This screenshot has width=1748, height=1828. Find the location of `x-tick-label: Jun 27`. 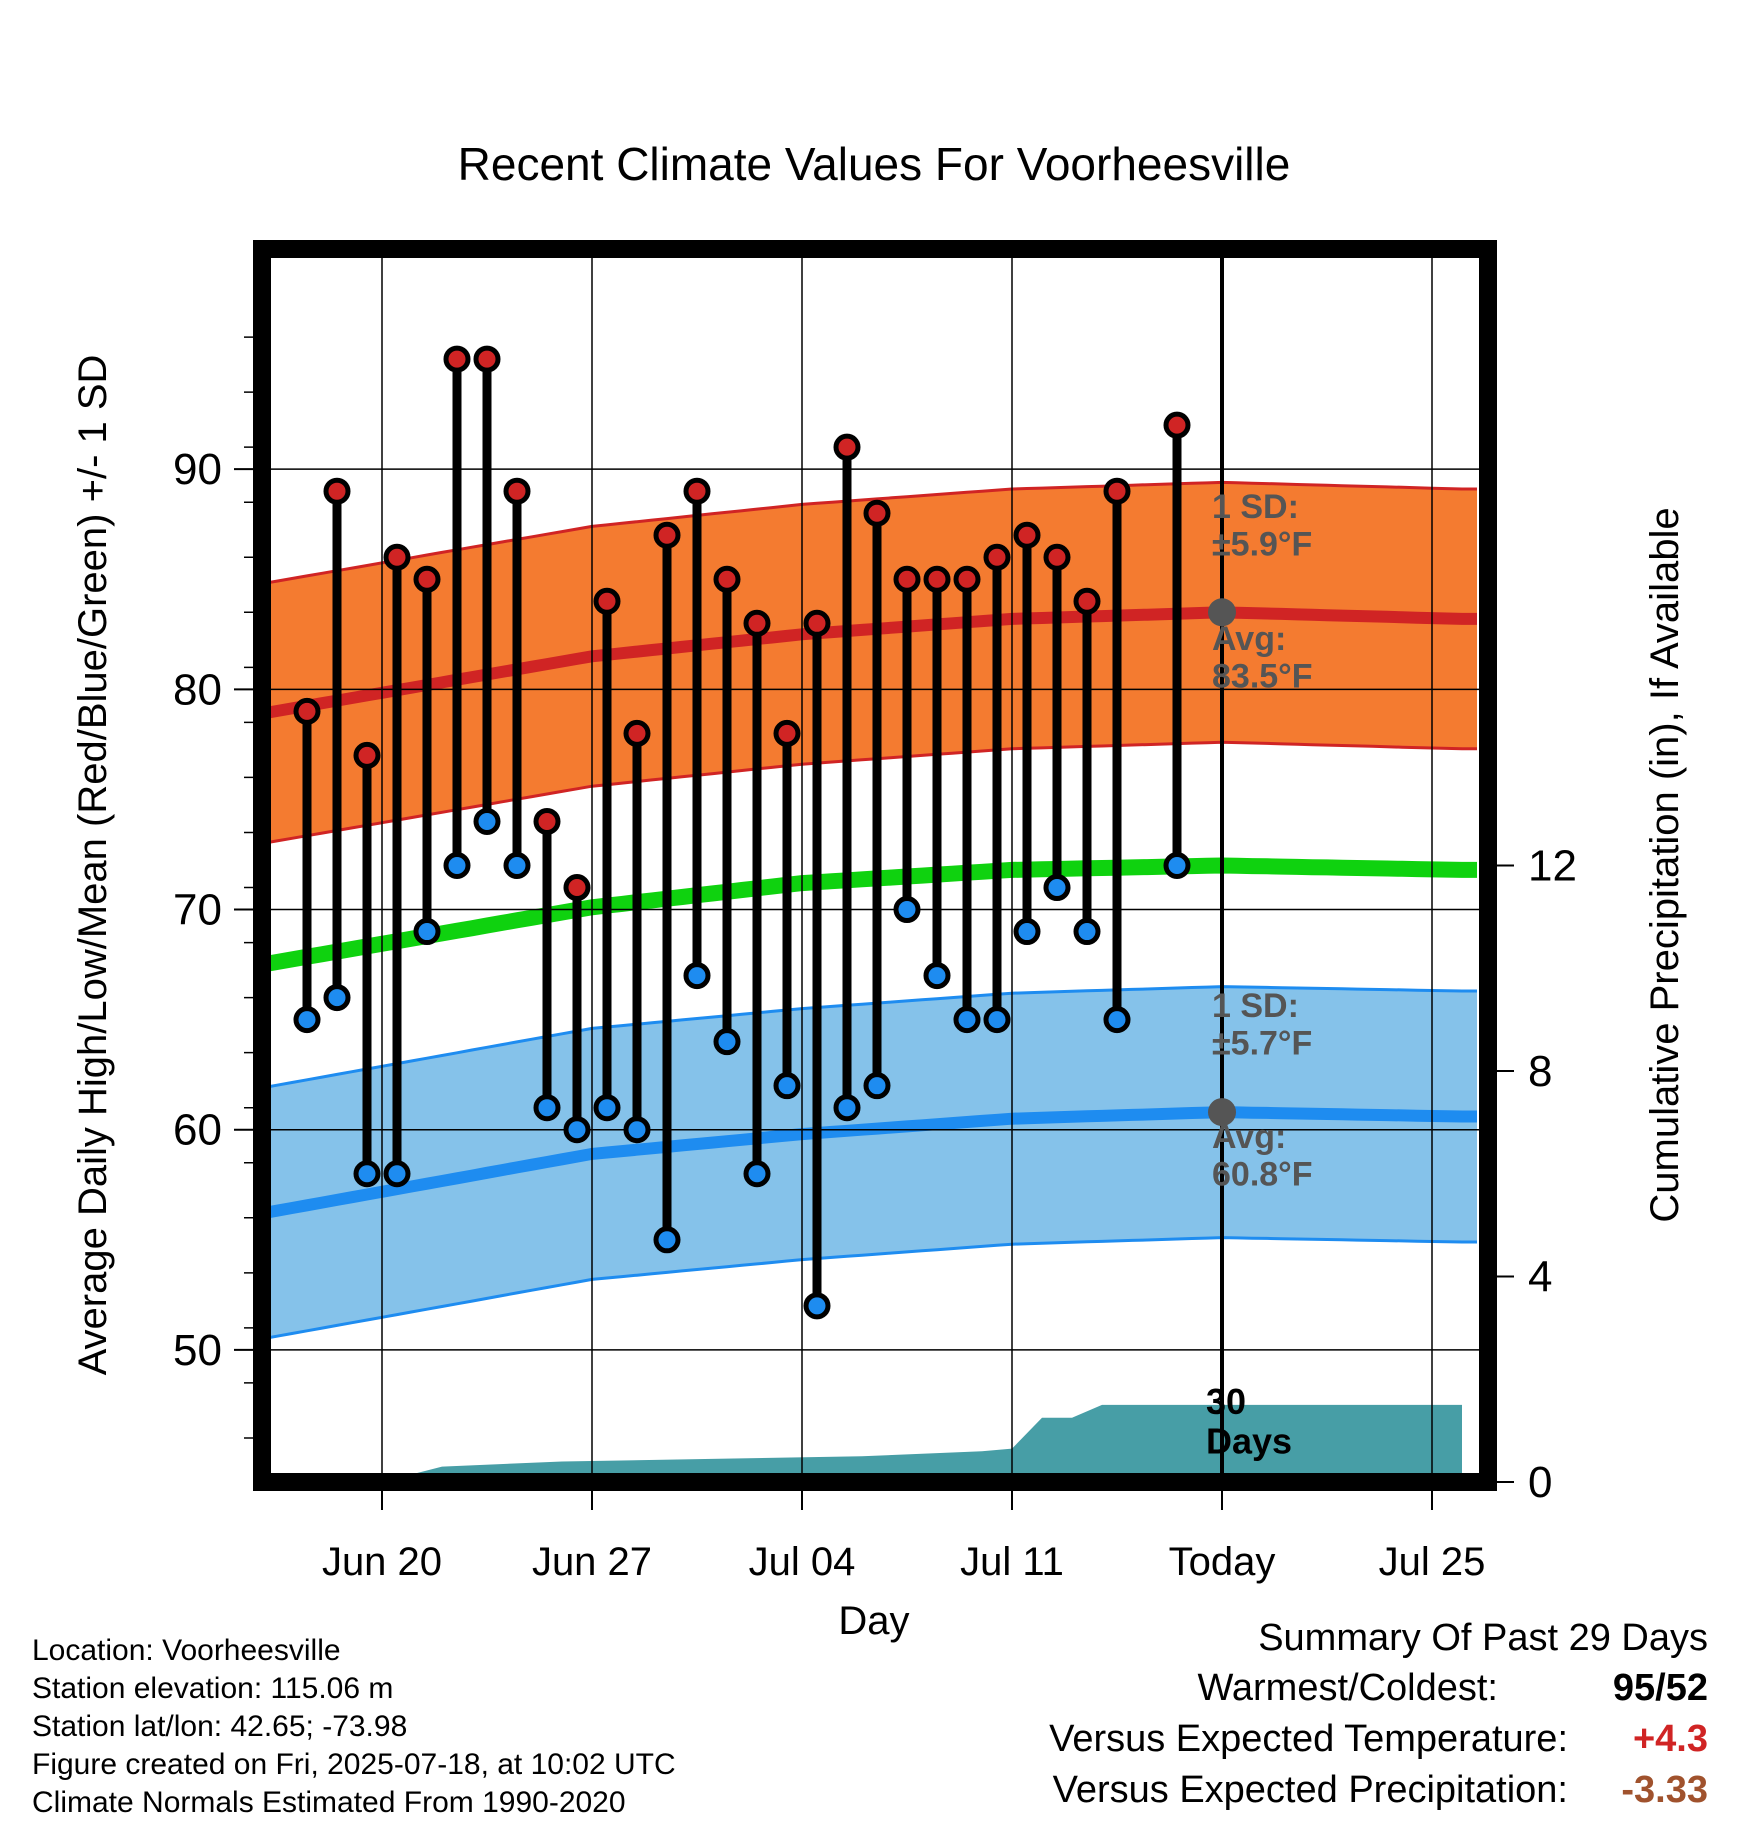

x-tick-label: Jun 27 is located at coordinates (592, 1562).